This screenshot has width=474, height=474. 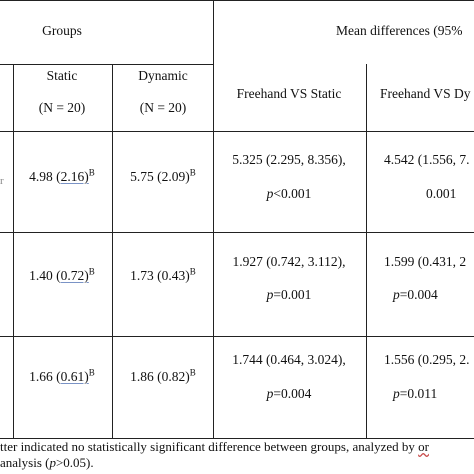 I want to click on row1-bottom-rule, so click(x=237, y=232).